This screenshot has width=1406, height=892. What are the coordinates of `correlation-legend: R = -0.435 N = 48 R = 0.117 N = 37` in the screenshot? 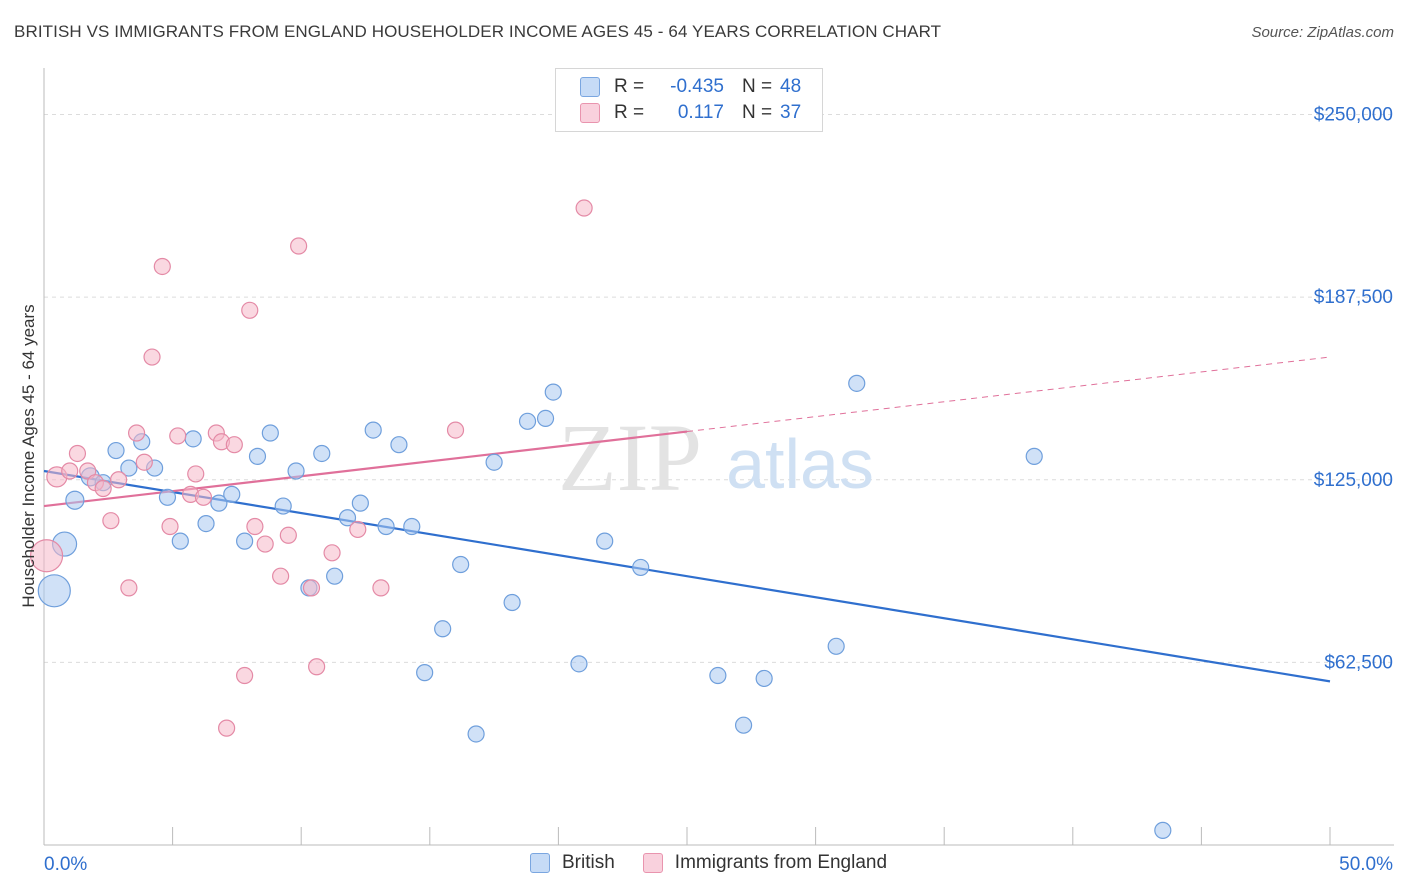 It's located at (689, 100).